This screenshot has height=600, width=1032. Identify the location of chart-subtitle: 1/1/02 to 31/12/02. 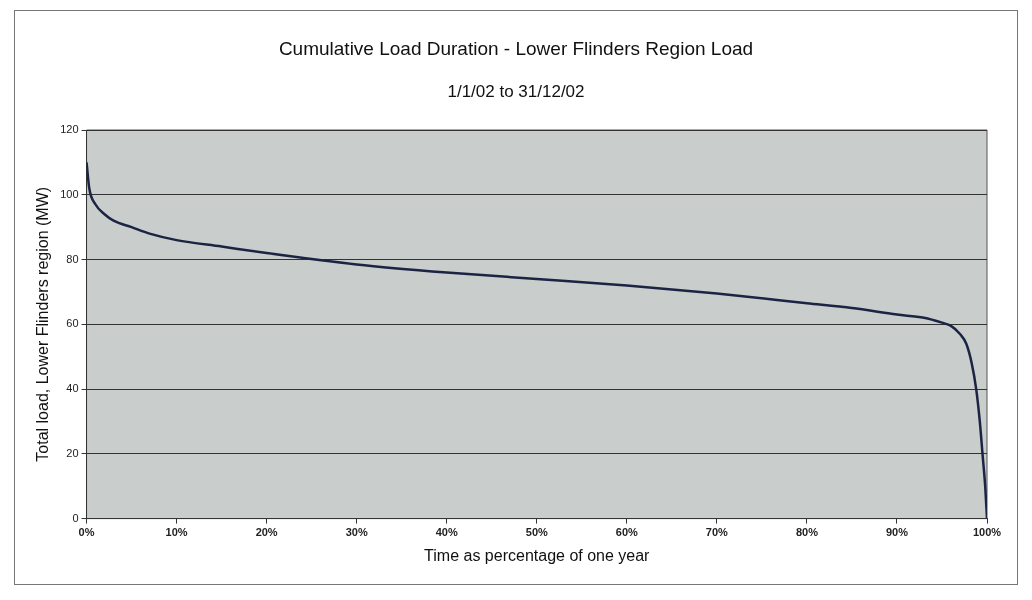
(516, 92).